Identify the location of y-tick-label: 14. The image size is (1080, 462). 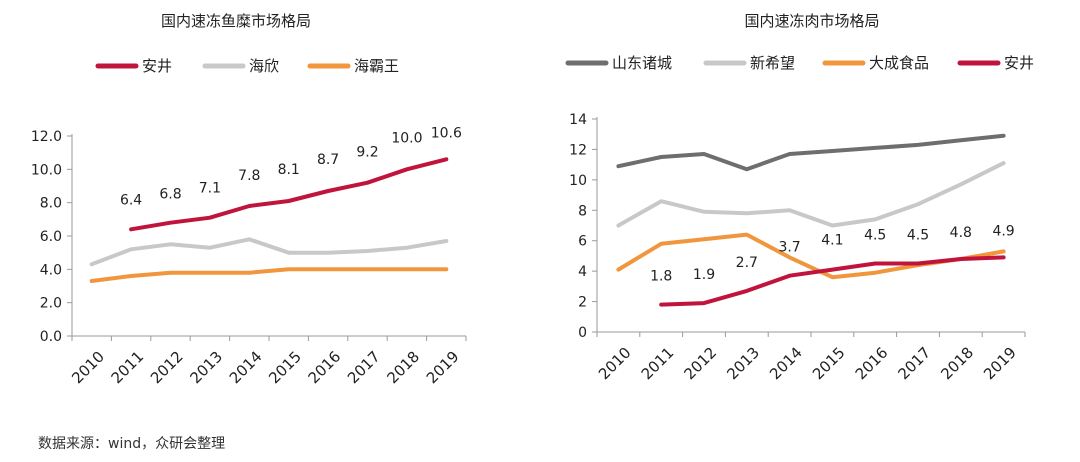
(578, 120).